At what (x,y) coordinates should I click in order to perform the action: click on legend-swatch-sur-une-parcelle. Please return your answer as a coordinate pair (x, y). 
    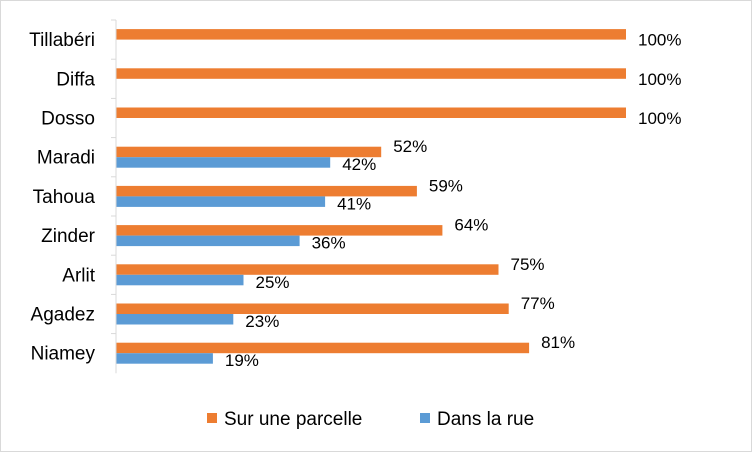
    Looking at the image, I should click on (212, 418).